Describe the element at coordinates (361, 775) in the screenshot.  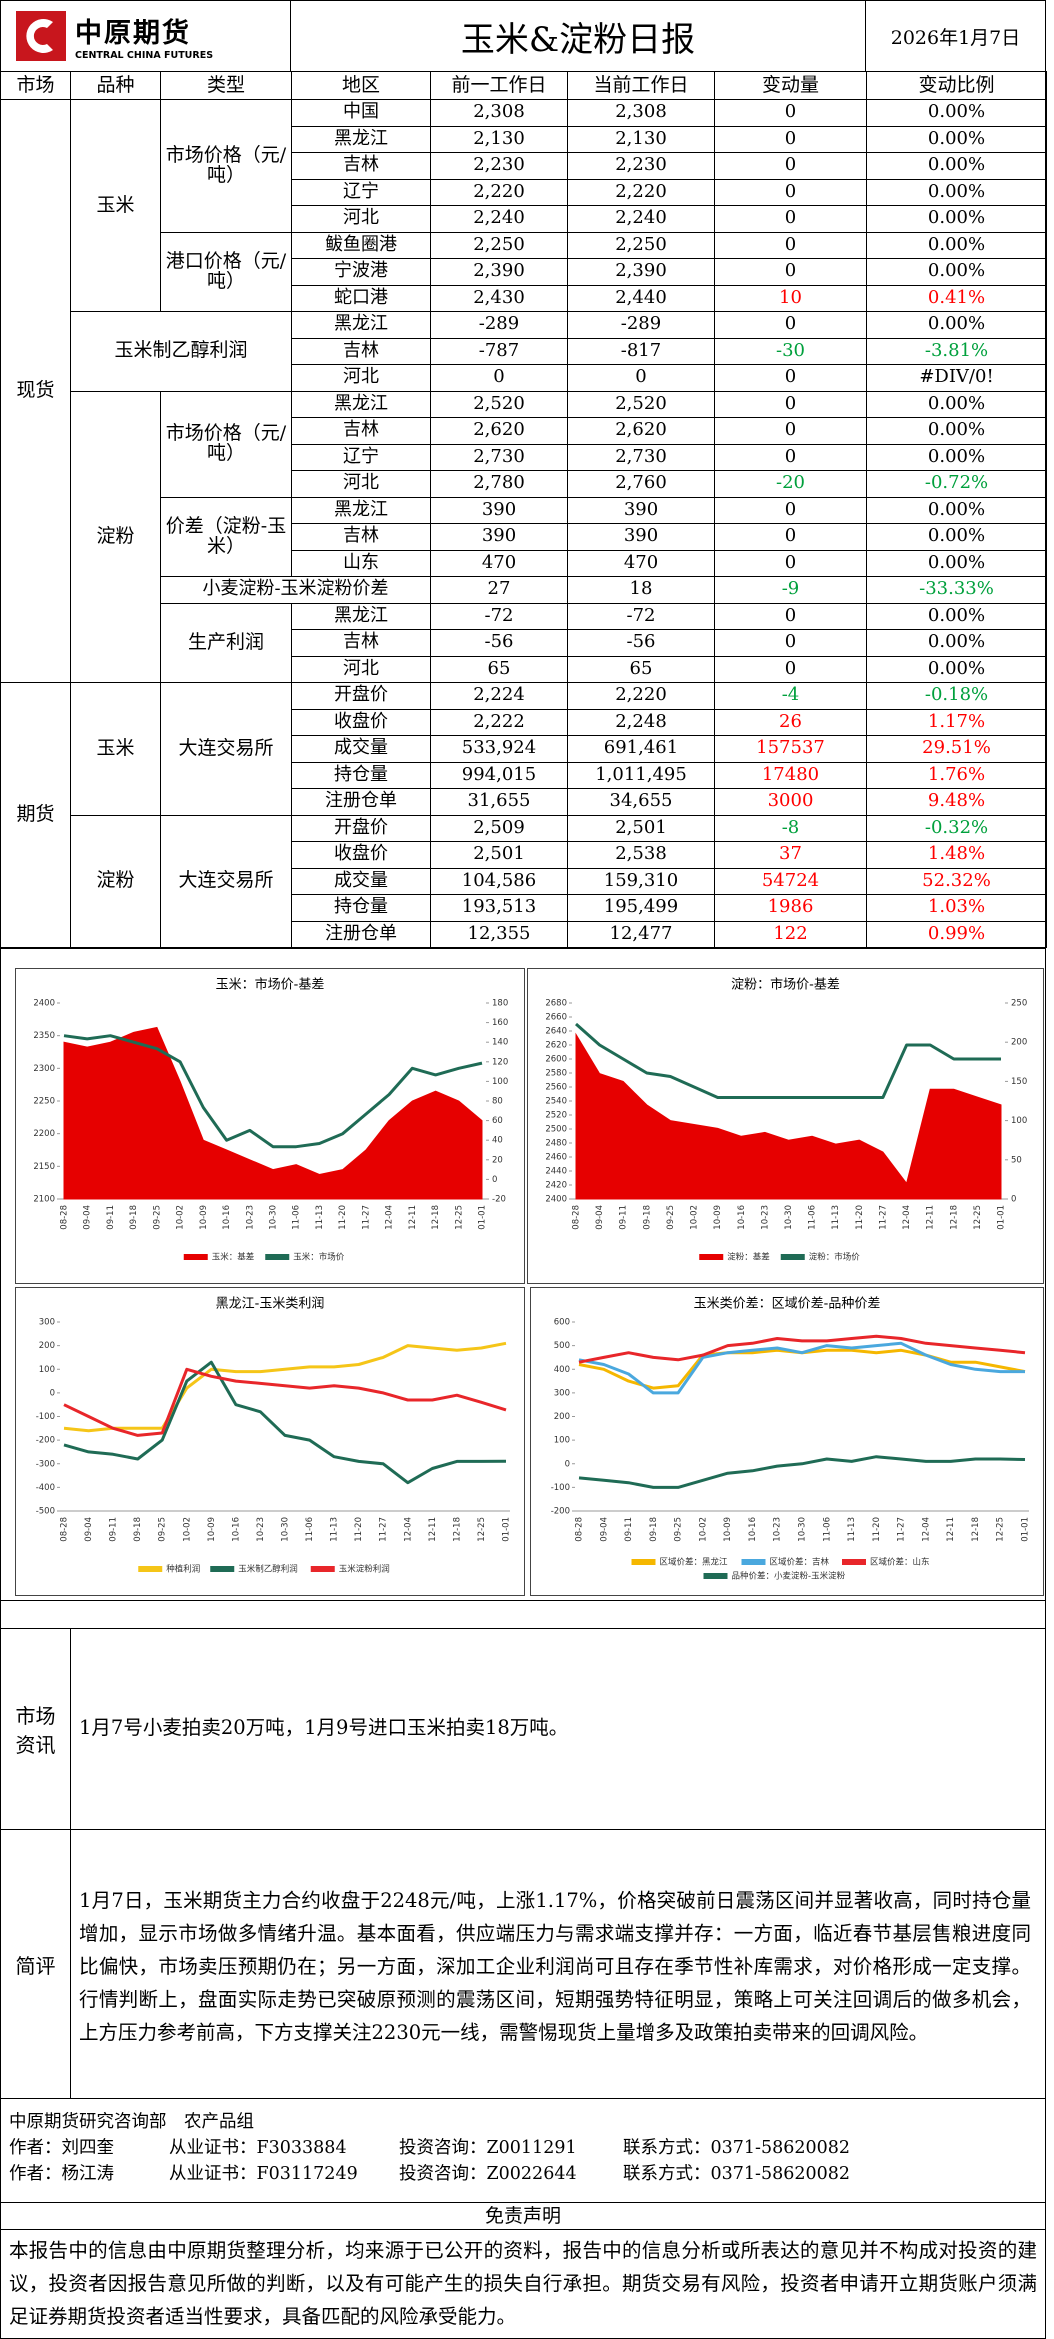
I see `value-cell: 持仓量` at that location.